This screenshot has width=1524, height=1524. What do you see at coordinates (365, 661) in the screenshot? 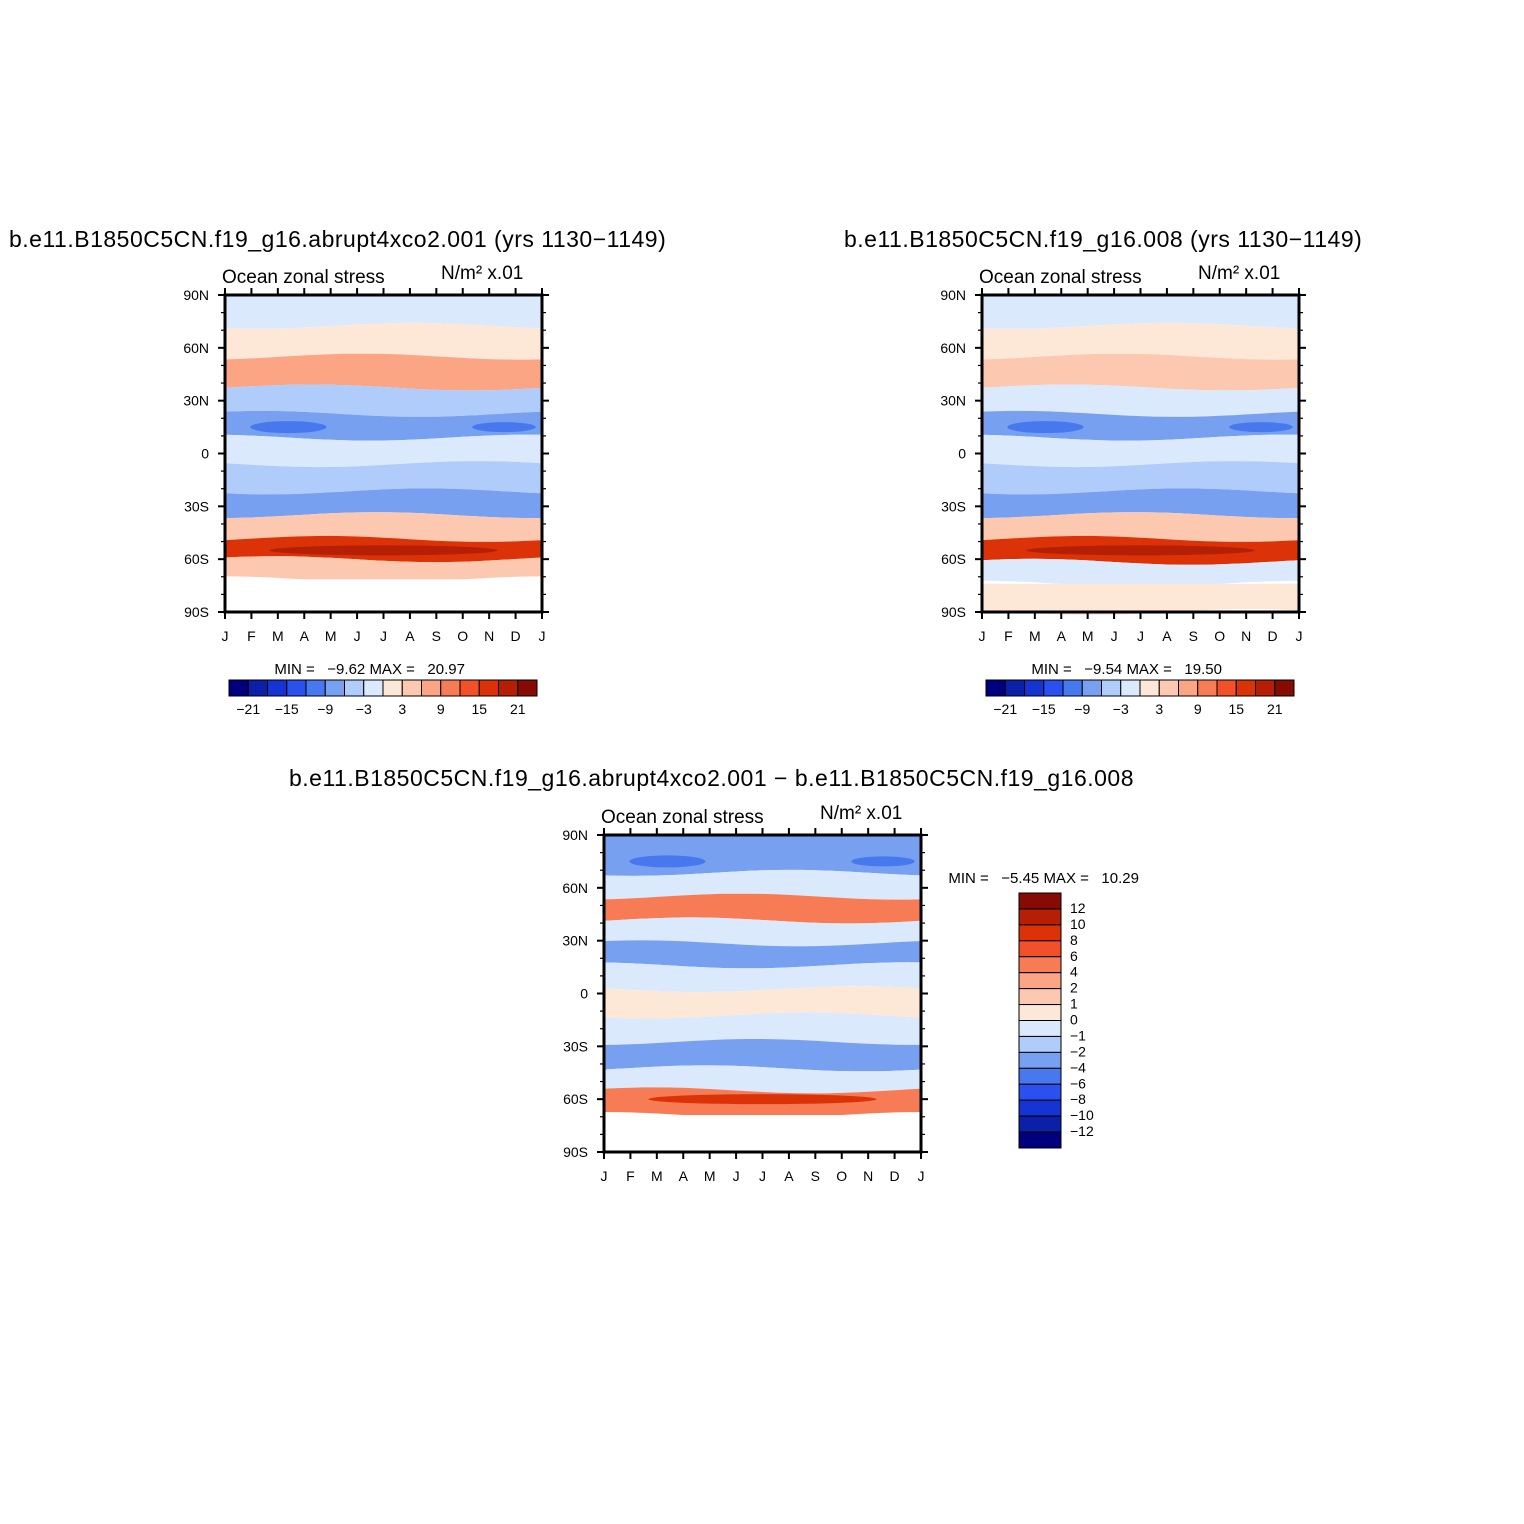
I see `panel1-minmax: MIN = −9.62 MAX = 20.97` at bounding box center [365, 661].